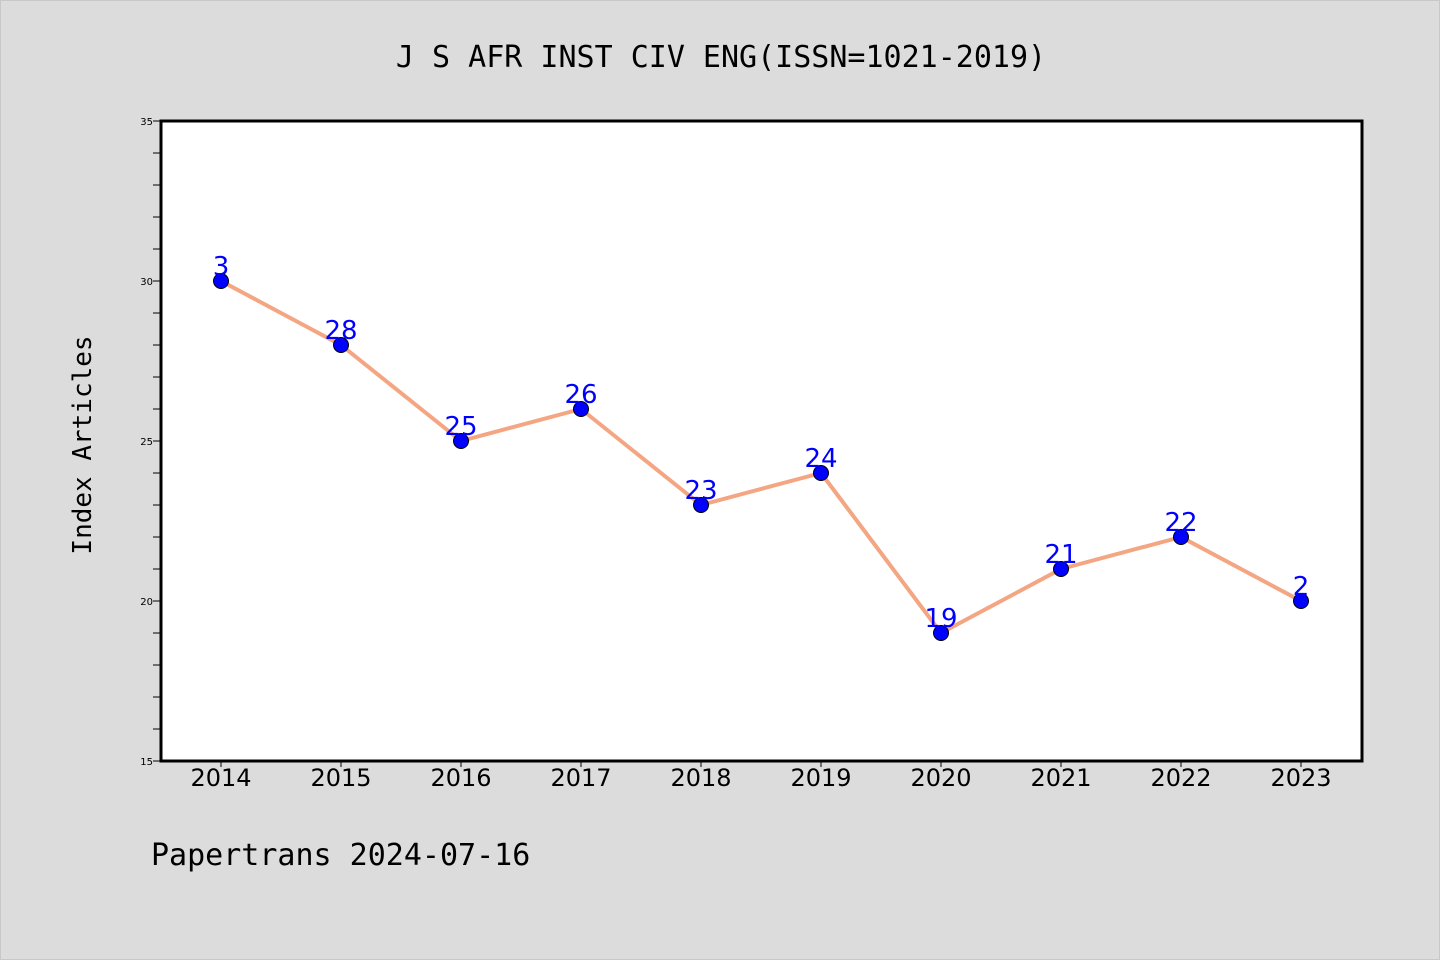 The image size is (1440, 960). I want to click on y-tick-label: 20, so click(146, 602).